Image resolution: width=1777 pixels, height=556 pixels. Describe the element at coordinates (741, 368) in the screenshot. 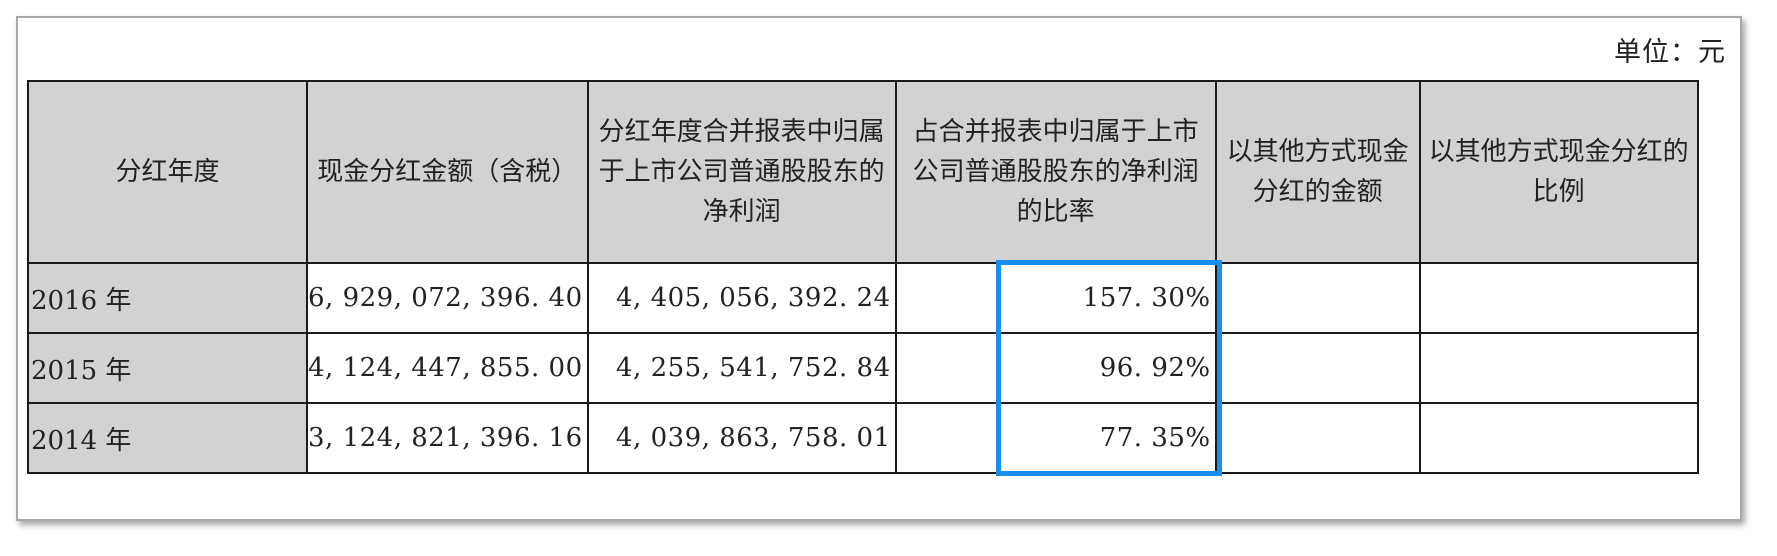

I see `net-profit-cell: 4, 255, 541, 752. 84` at that location.